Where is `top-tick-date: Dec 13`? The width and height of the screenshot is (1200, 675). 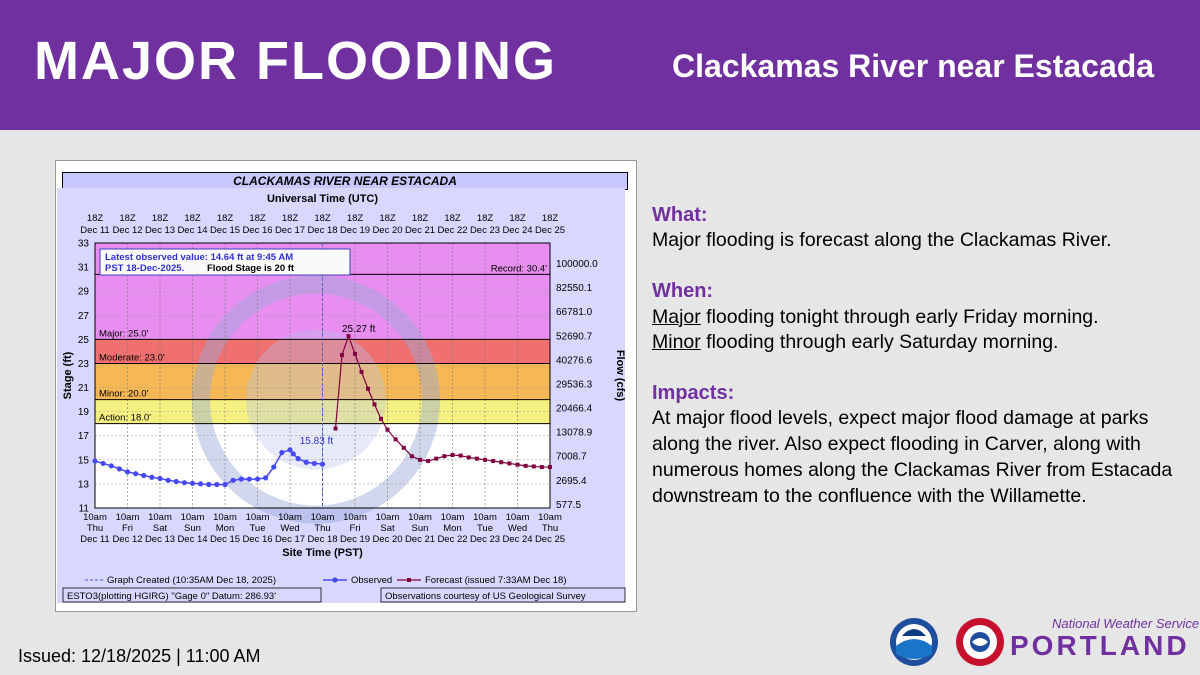
top-tick-date: Dec 13 is located at coordinates (160, 230).